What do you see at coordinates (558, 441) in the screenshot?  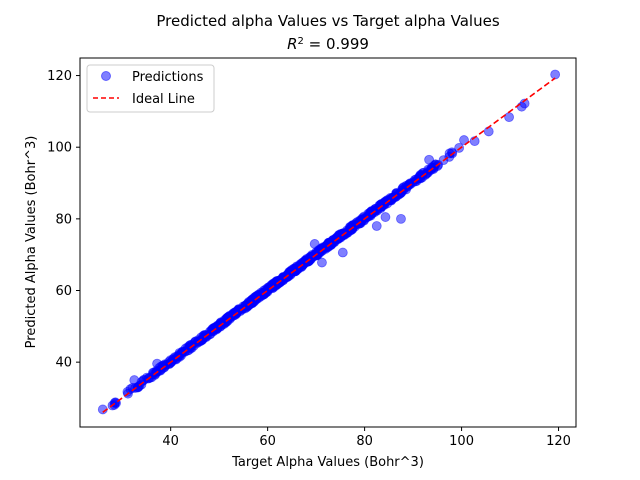 I see `x-tick-label: 120` at bounding box center [558, 441].